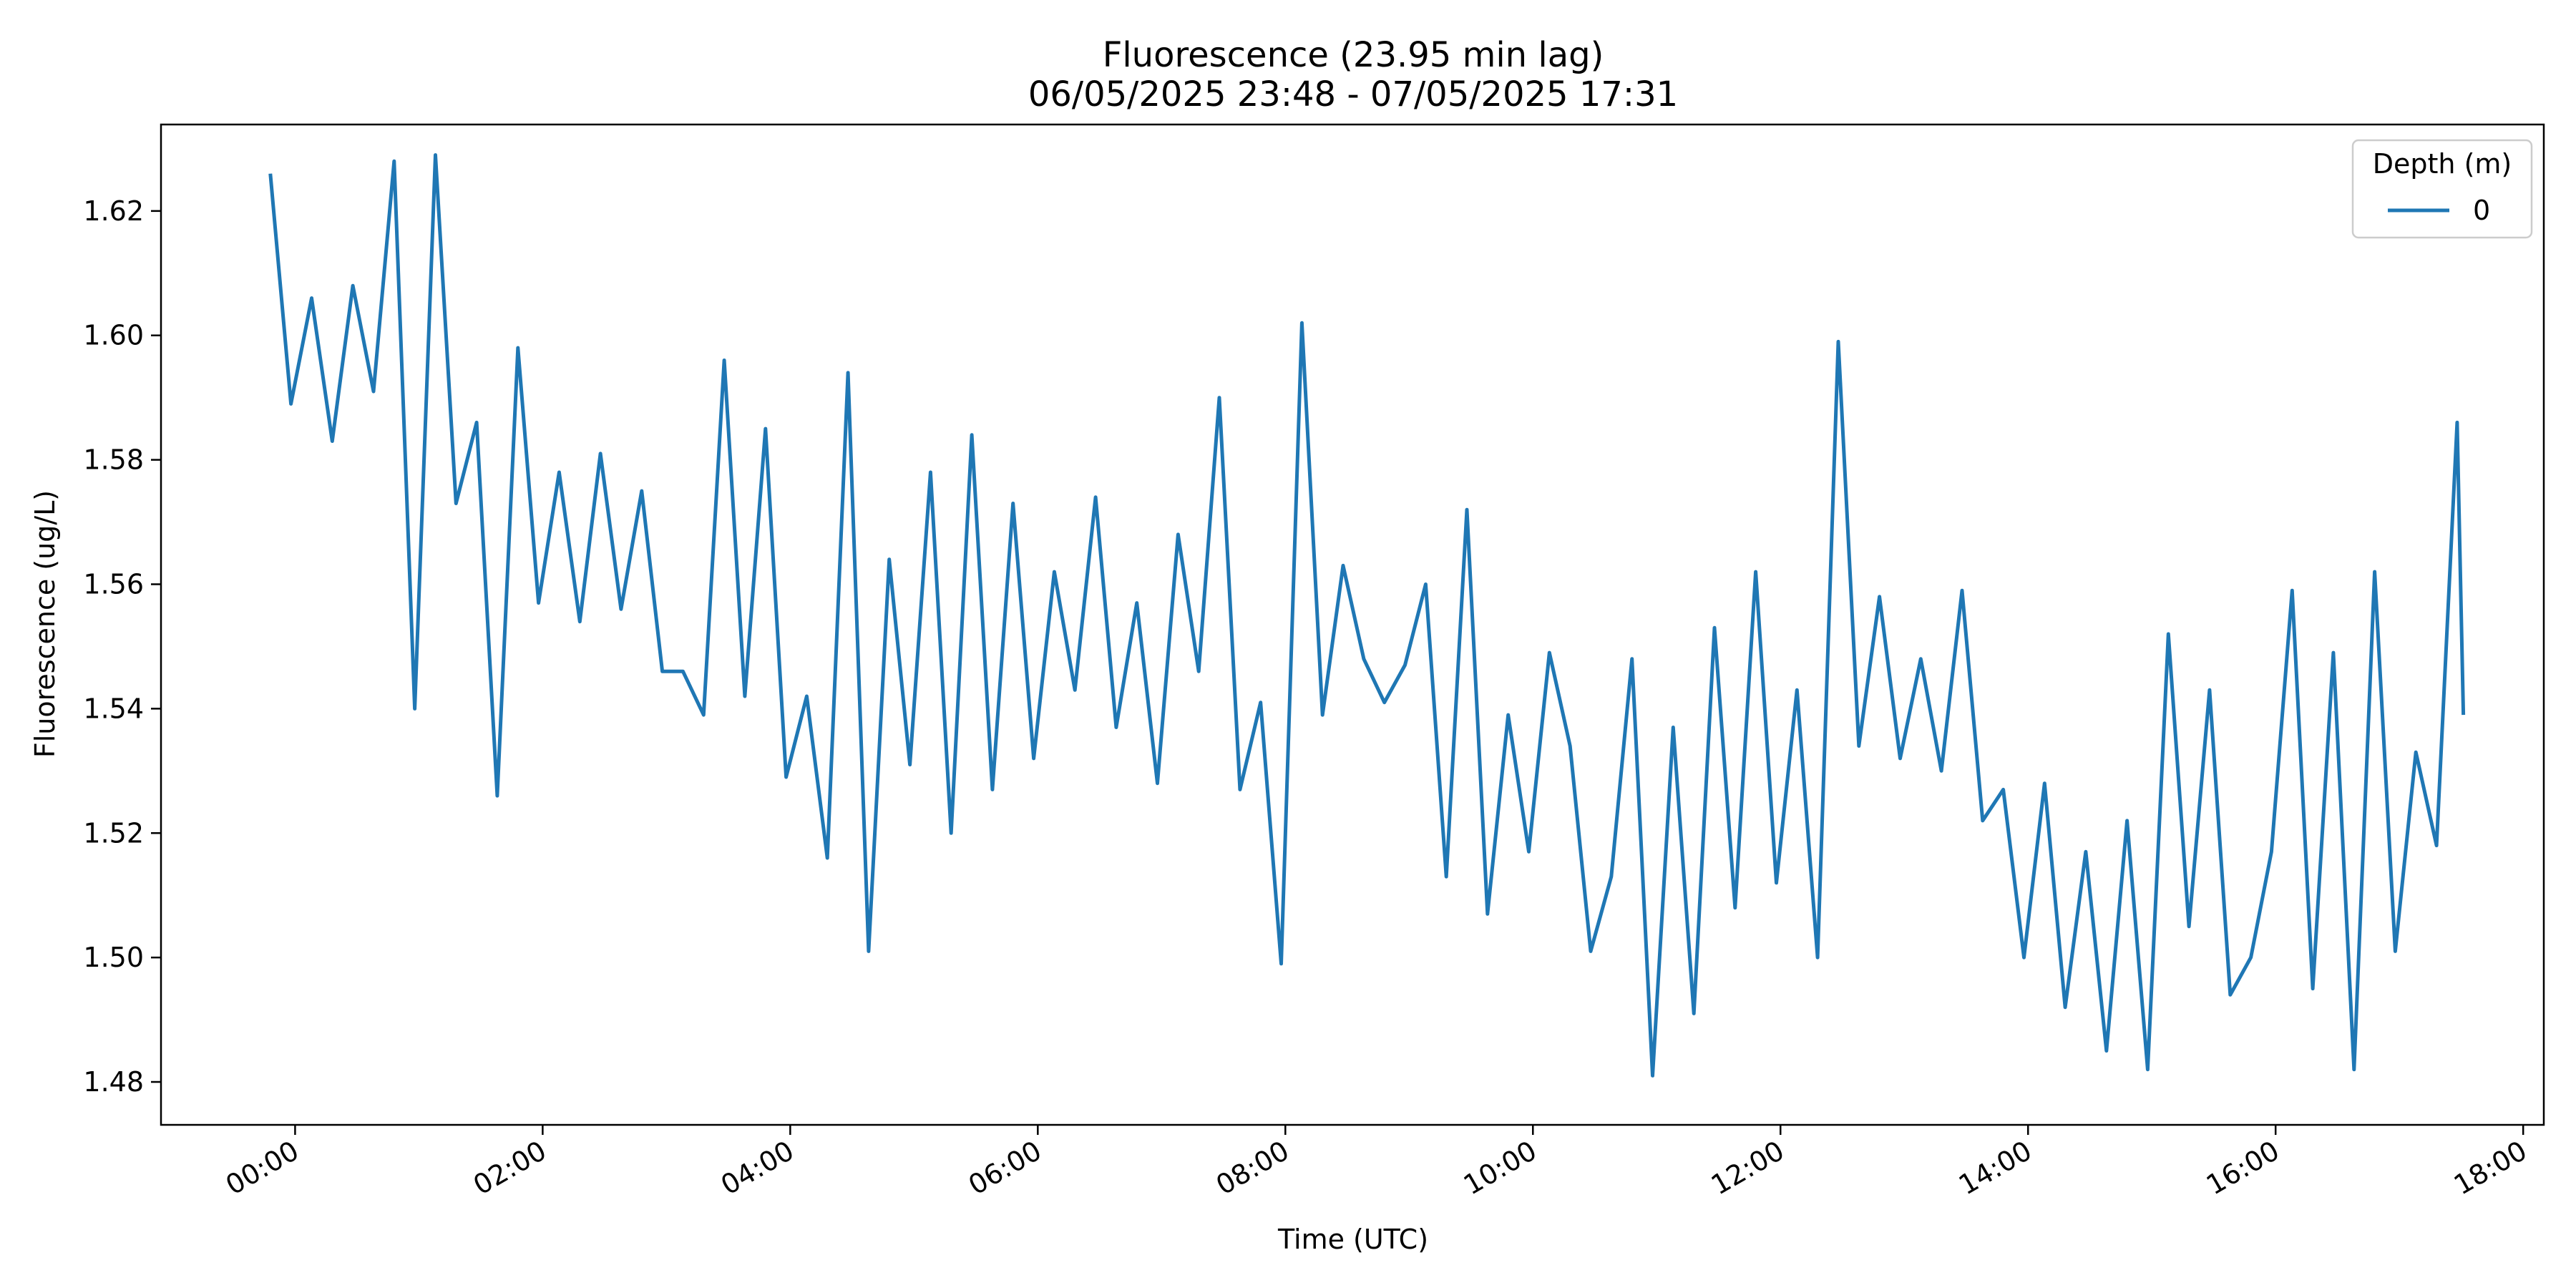 The width and height of the screenshot is (2576, 1288). Describe the element at coordinates (1500, 1168) in the screenshot. I see `x-tick-label: 10:00` at that location.